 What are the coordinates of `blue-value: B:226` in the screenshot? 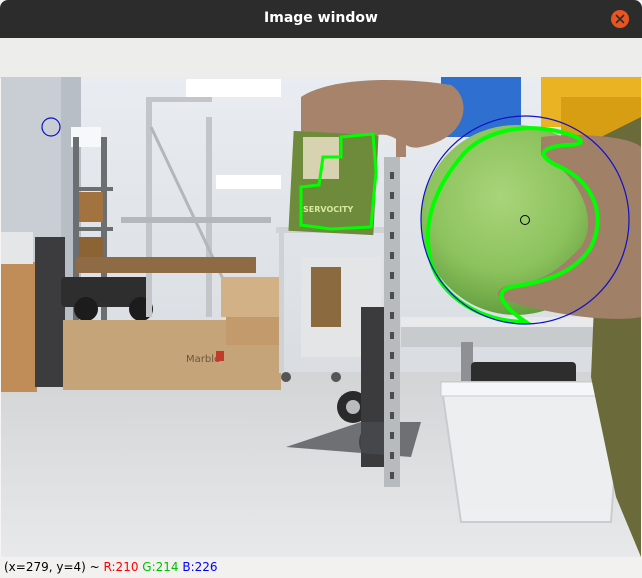 It's located at (199, 567).